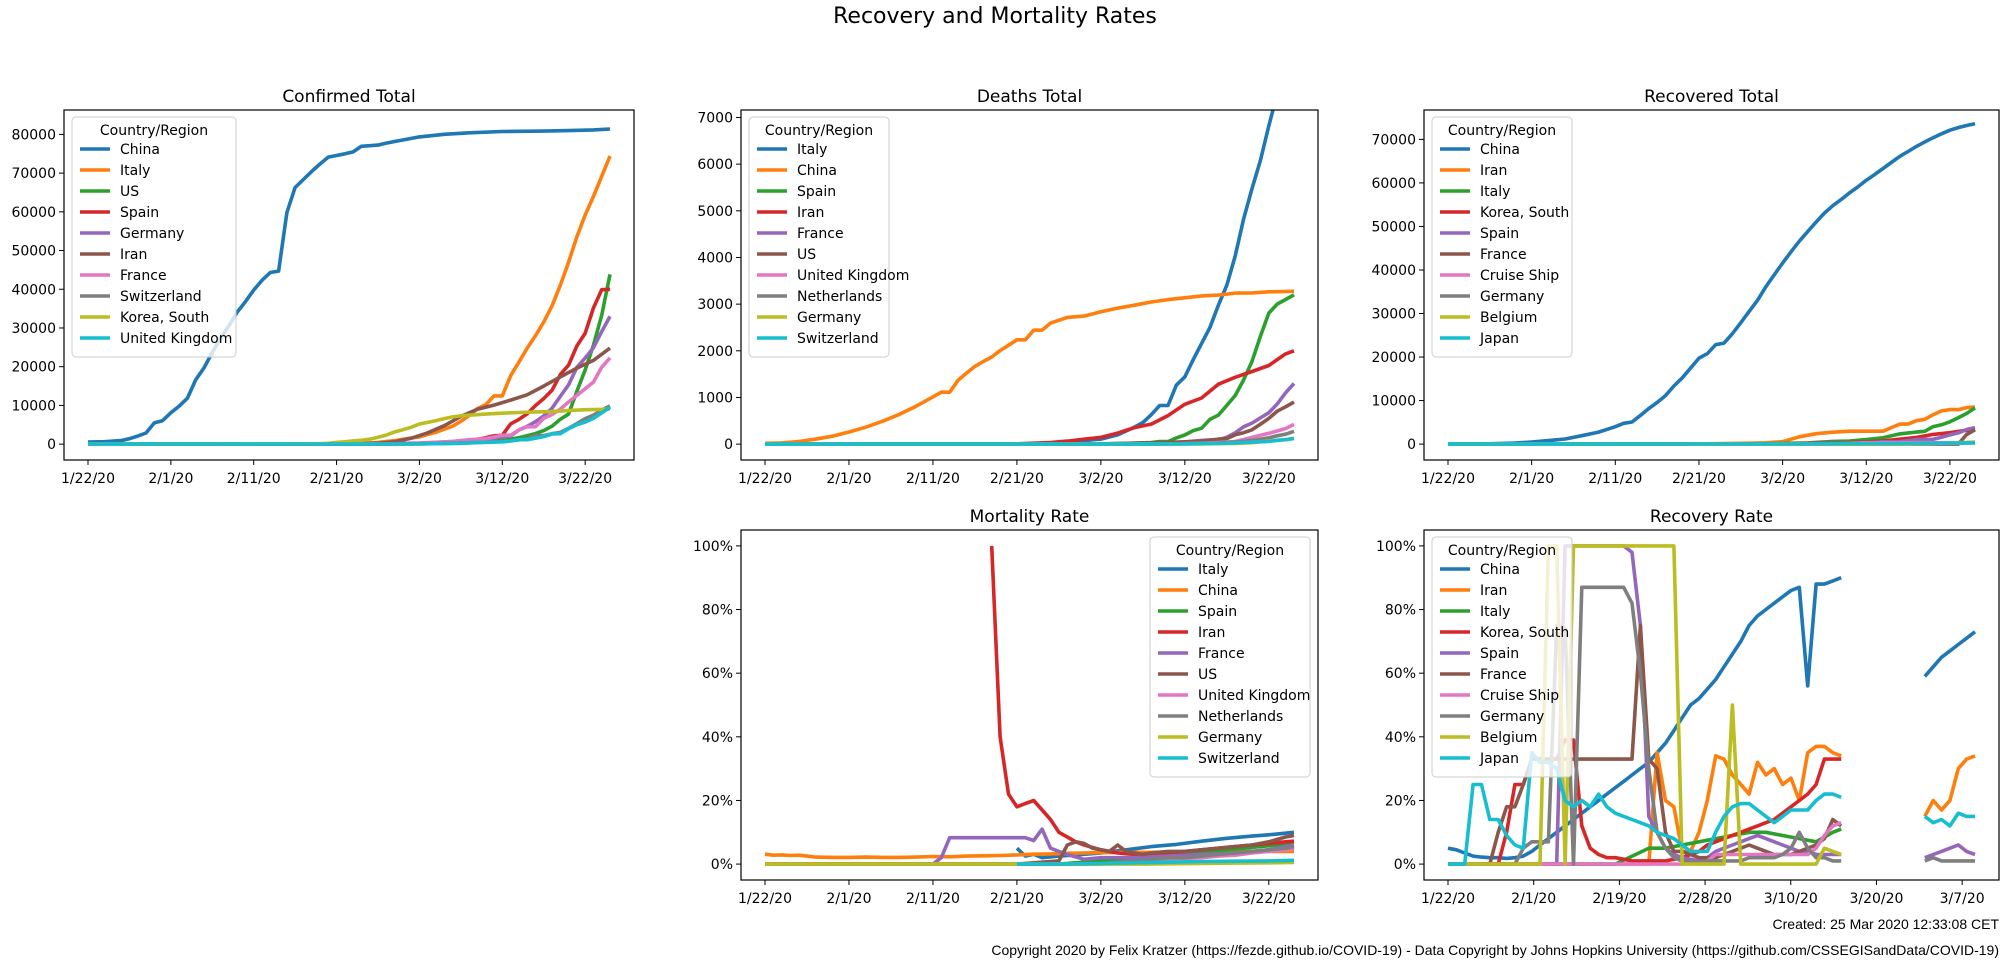 The image size is (2011, 965). What do you see at coordinates (717, 801) in the screenshot?
I see `mortality-ytick-label: 20%` at bounding box center [717, 801].